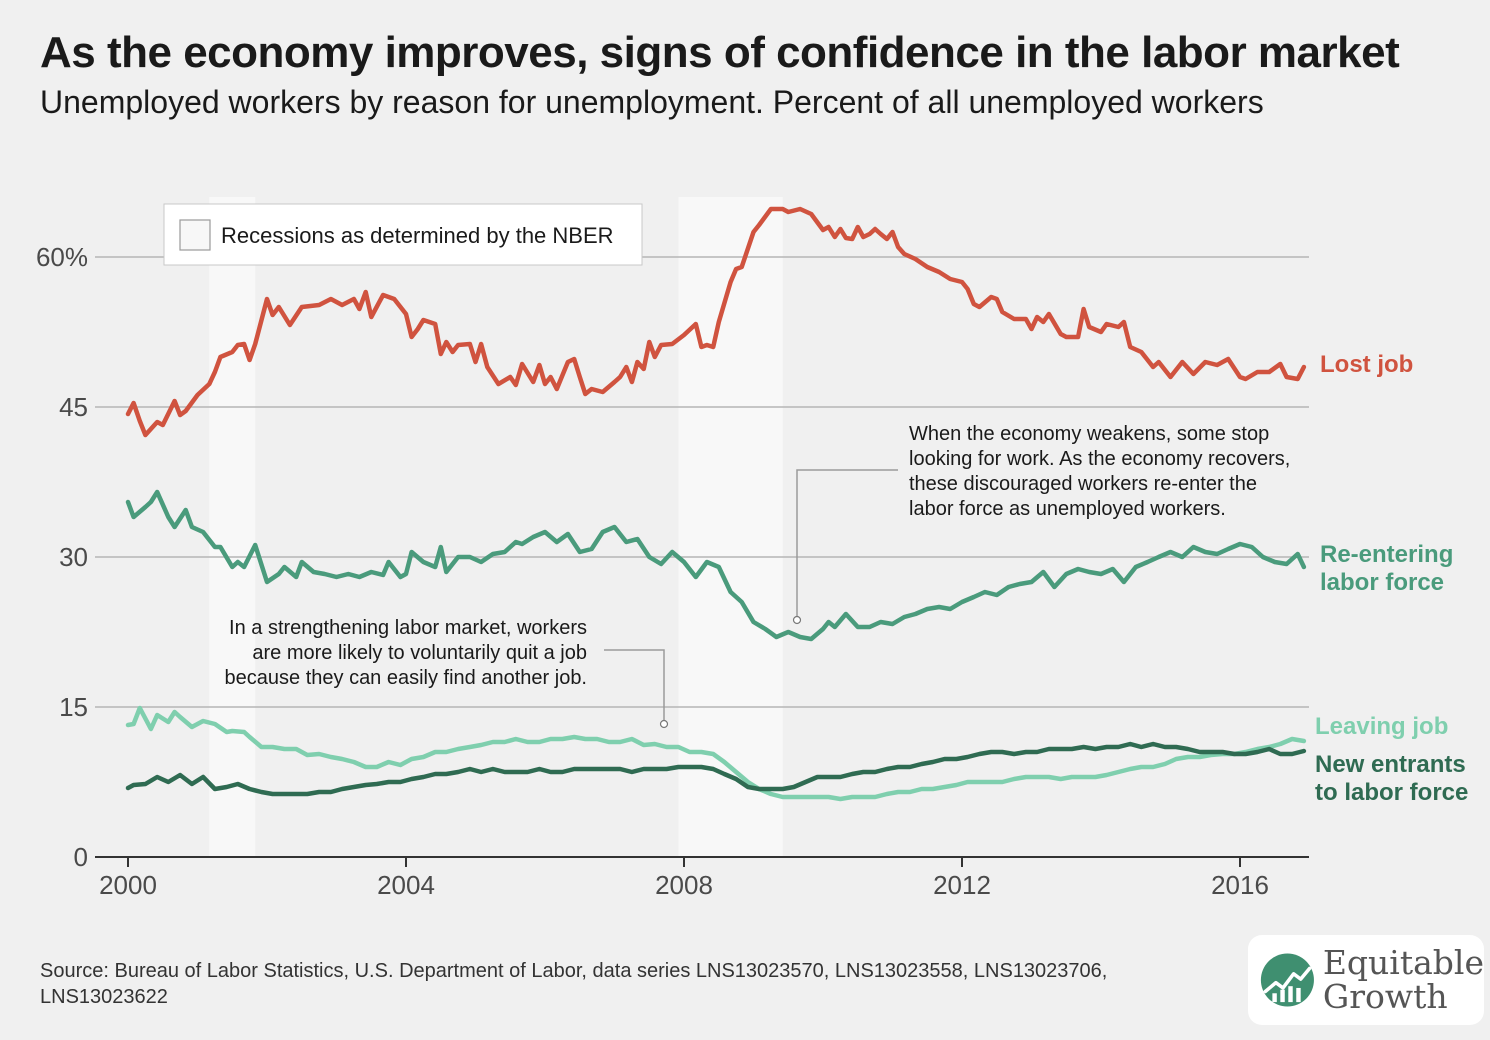 The width and height of the screenshot is (1490, 1040). What do you see at coordinates (1403, 962) in the screenshot?
I see `logo-line-1: Equitable` at bounding box center [1403, 962].